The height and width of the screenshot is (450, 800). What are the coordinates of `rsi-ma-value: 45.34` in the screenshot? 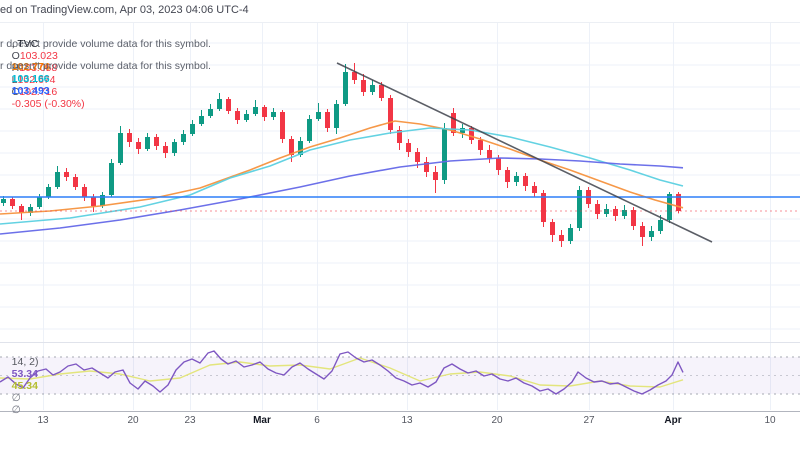 It's located at (24, 386).